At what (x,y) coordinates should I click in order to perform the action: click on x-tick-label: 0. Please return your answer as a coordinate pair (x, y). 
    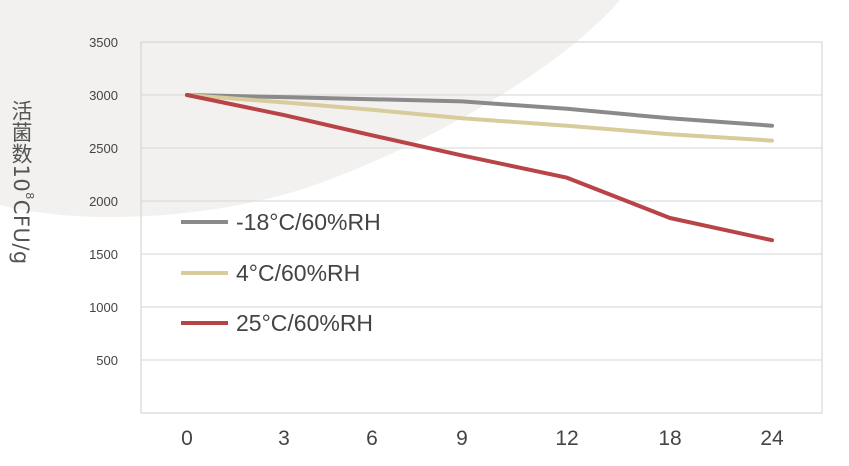
    Looking at the image, I should click on (187, 438).